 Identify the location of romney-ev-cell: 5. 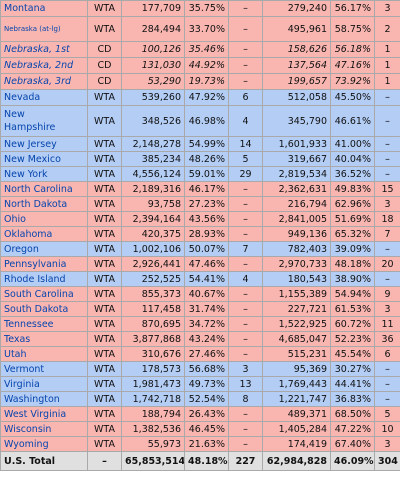
(387, 414).